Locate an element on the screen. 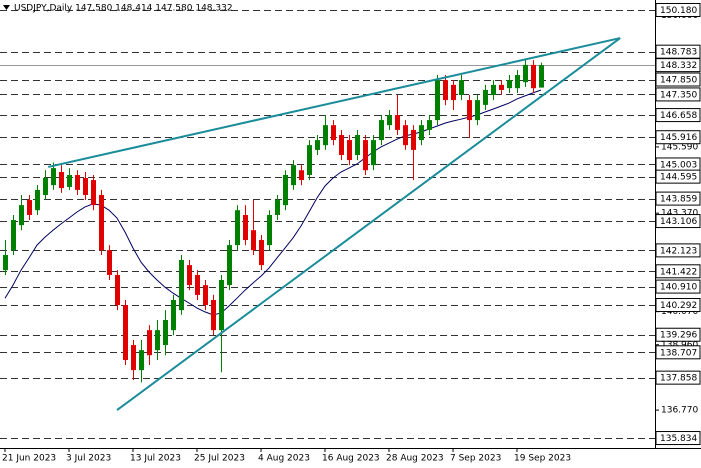 The height and width of the screenshot is (468, 701). level-label: 147.850 is located at coordinates (678, 81).